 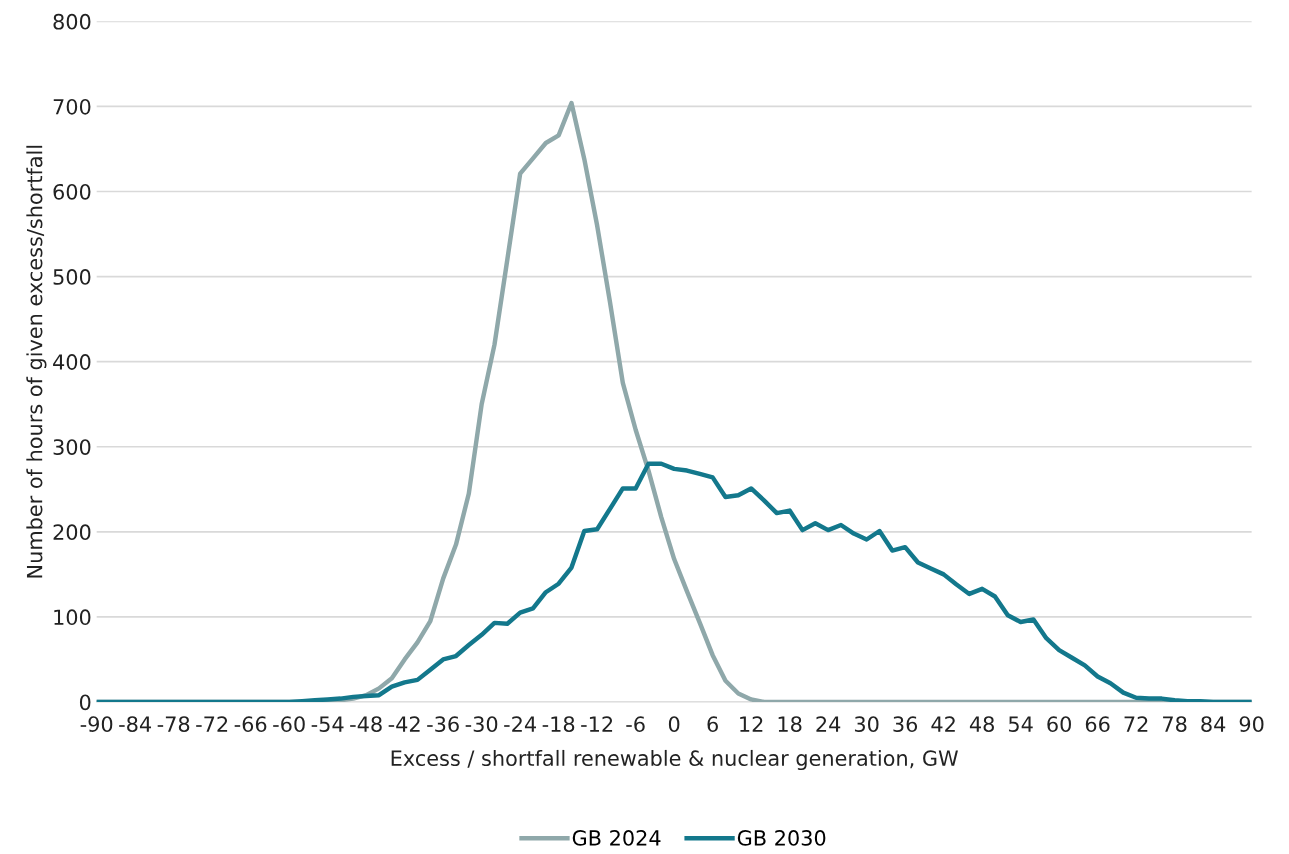 What do you see at coordinates (1136, 724) in the screenshot?
I see `x-tick-label: 72` at bounding box center [1136, 724].